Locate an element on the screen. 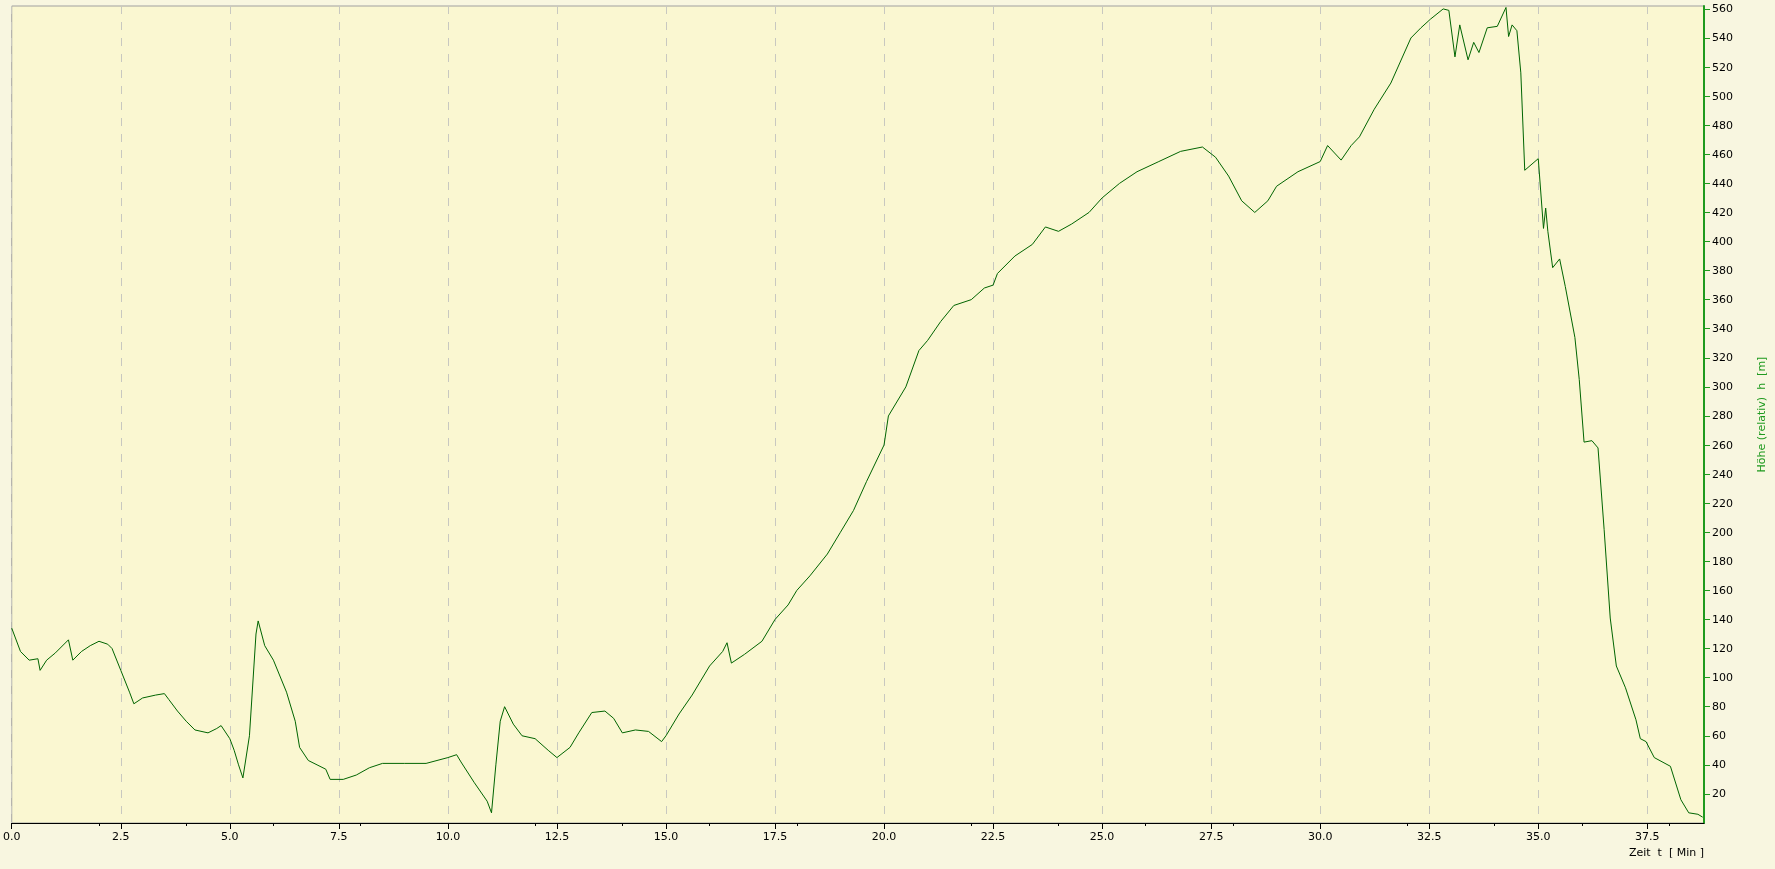 This screenshot has width=1775, height=869. y-axis-title: Höhe (relativ) h [m] is located at coordinates (1761, 414).